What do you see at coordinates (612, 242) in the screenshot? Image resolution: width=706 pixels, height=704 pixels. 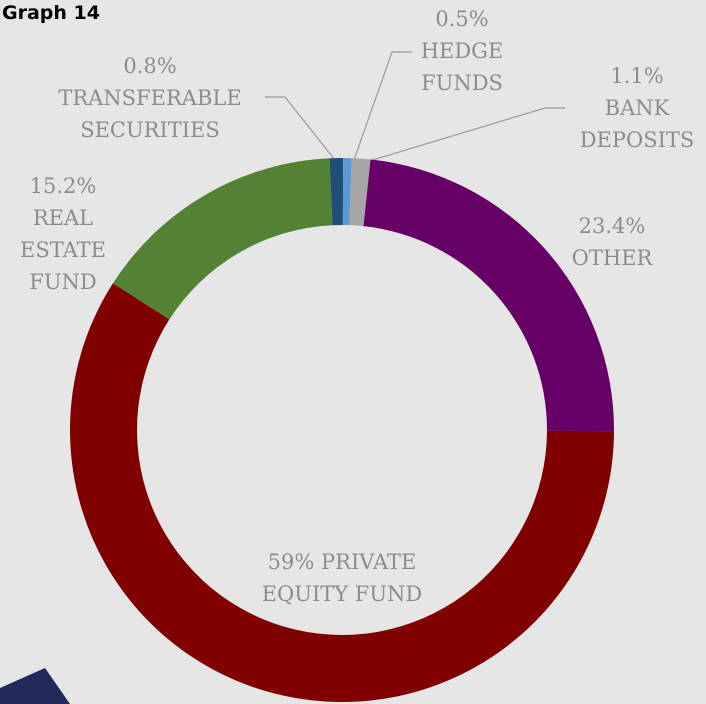 I see `segment-label: 23.4% OTHER` at bounding box center [612, 242].